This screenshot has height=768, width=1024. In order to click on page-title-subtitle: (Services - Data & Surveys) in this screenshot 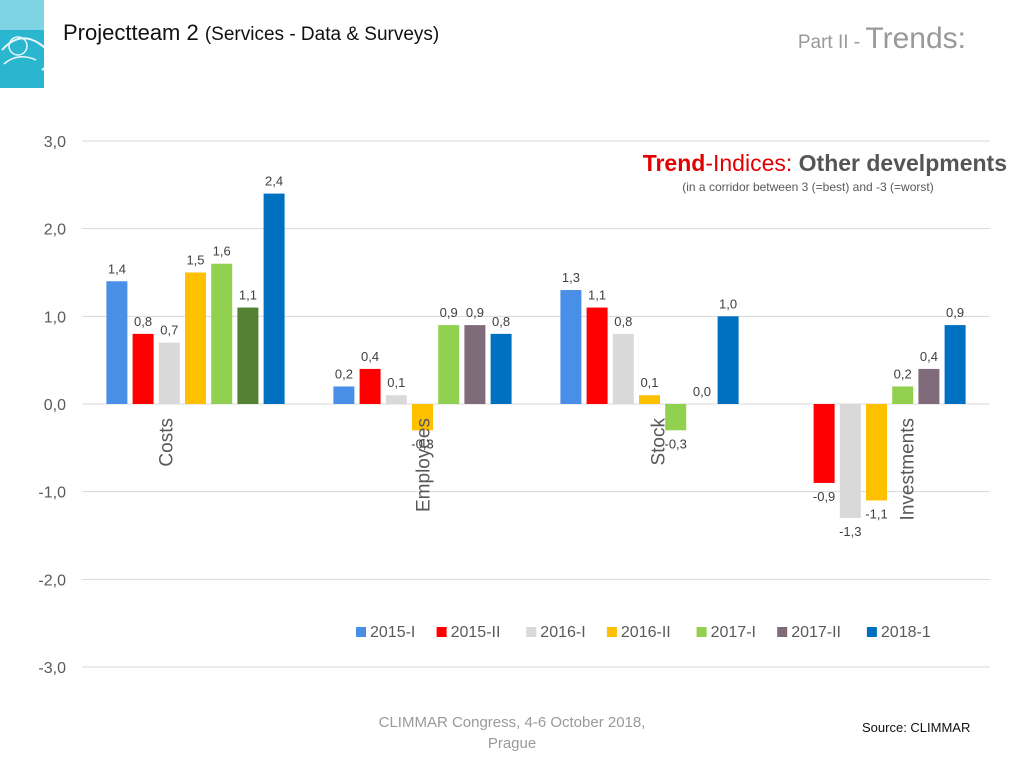, I will do `click(322, 34)`.